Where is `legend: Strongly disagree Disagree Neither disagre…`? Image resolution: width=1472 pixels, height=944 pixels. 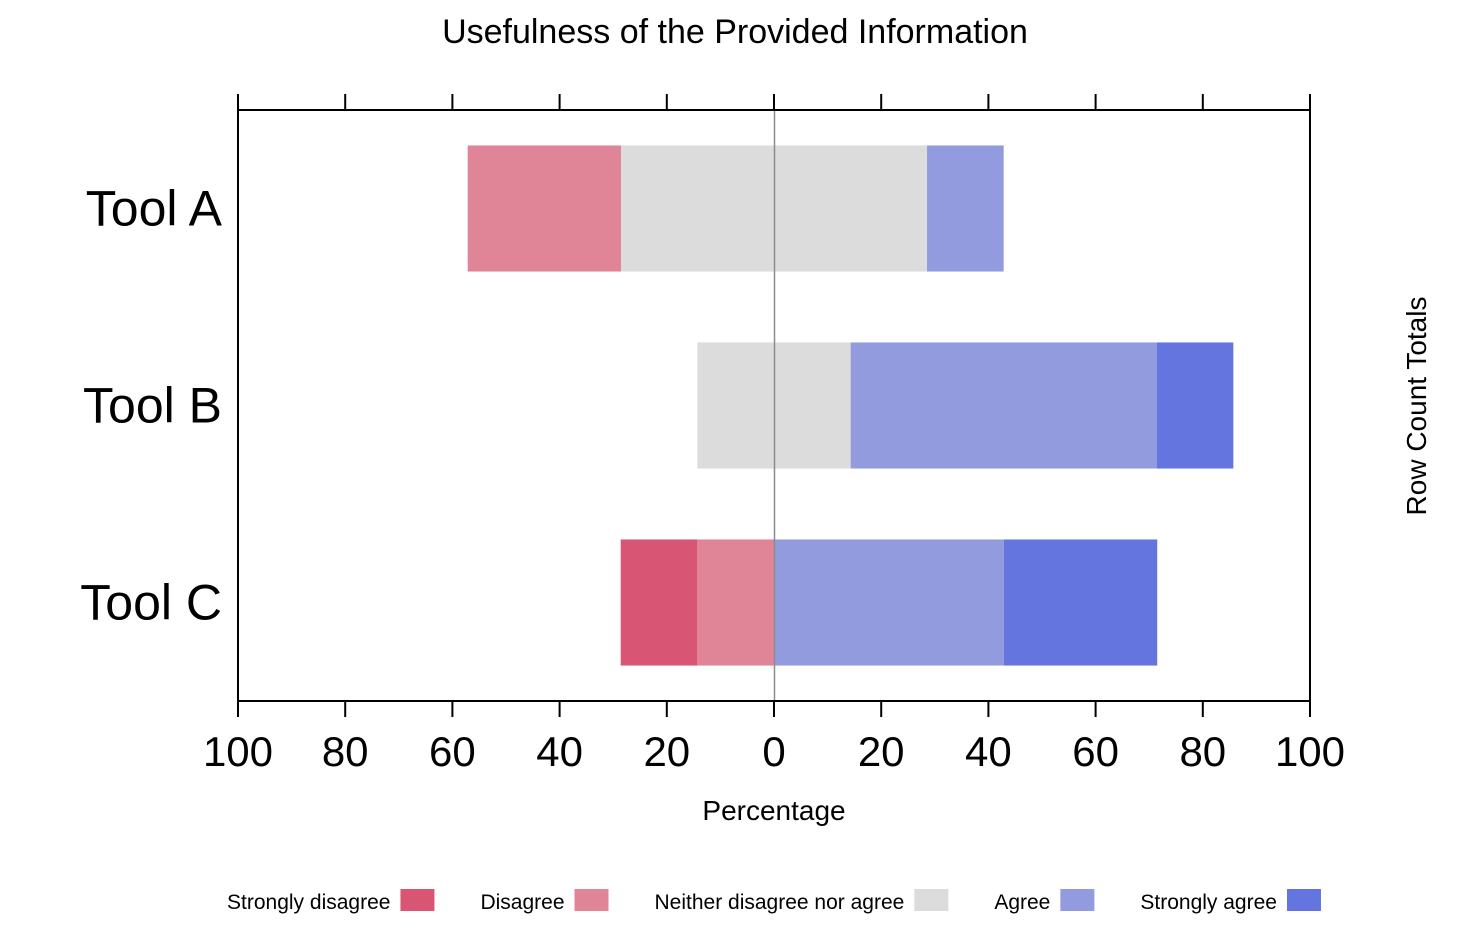
legend: Strongly disagree Disagree Neither disagre… is located at coordinates (774, 901).